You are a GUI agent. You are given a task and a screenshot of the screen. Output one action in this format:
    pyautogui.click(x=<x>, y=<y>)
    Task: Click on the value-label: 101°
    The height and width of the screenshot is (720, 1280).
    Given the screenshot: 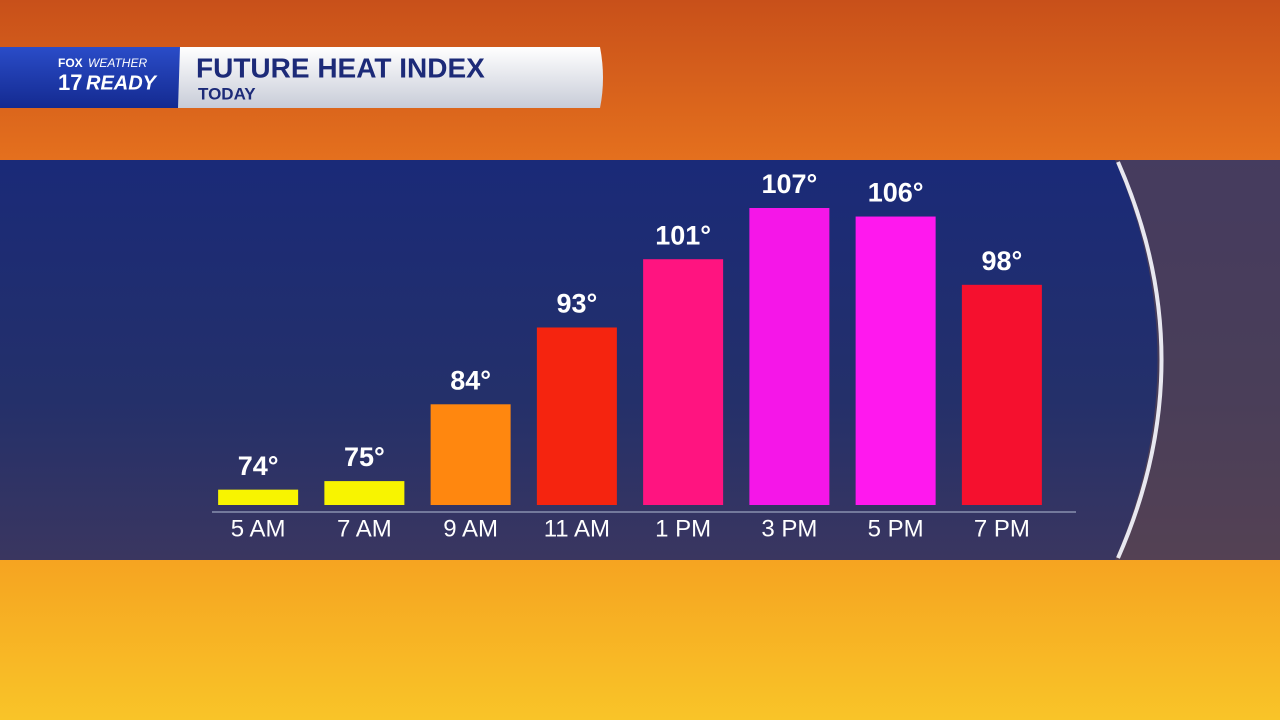 What is the action you would take?
    pyautogui.click(x=683, y=235)
    